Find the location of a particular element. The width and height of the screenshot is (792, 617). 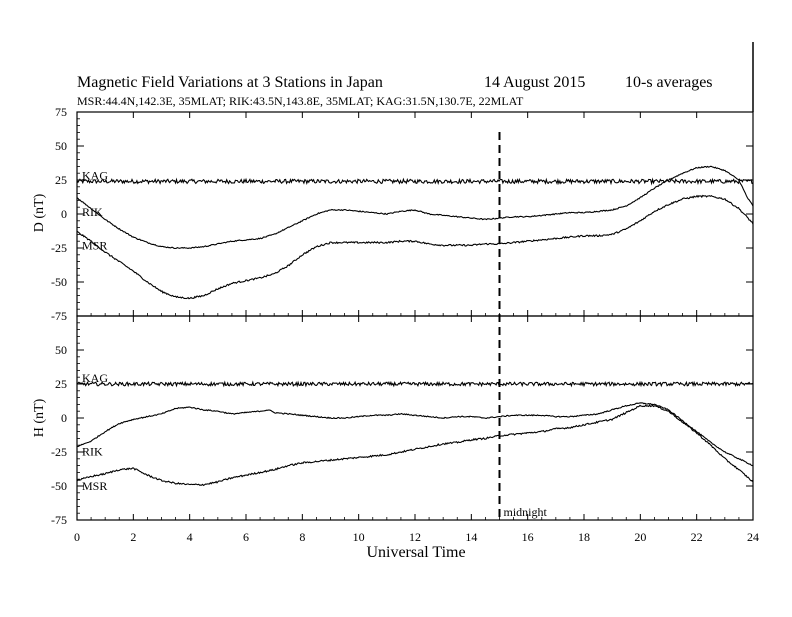

d-panel-y-tick-label: -25 is located at coordinates (59, 248).